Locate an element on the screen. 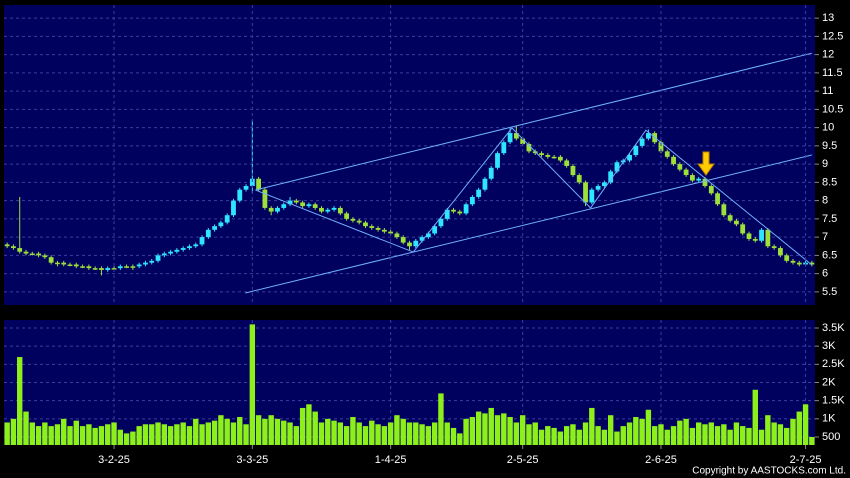  y-tick-label: 11 is located at coordinates (827, 91).